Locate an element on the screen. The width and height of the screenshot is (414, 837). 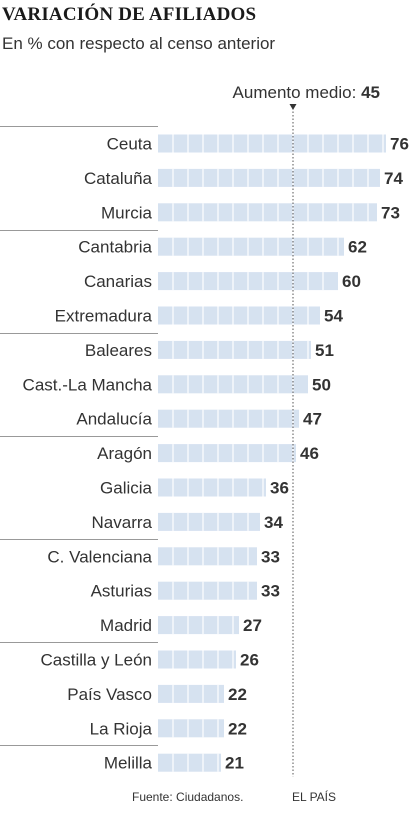
category-label: Madrid is located at coordinates (126, 625).